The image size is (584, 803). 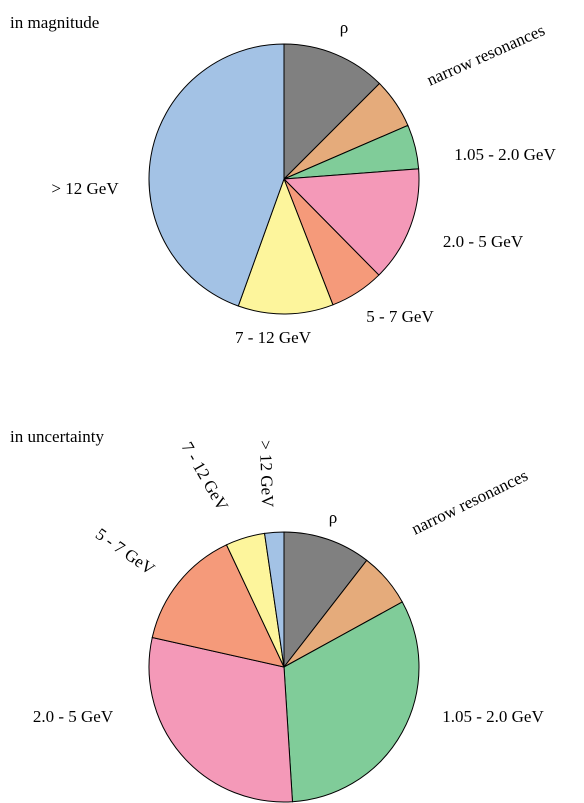 I want to click on slice-label-1-6: > 12 GeV, so click(x=266, y=474).